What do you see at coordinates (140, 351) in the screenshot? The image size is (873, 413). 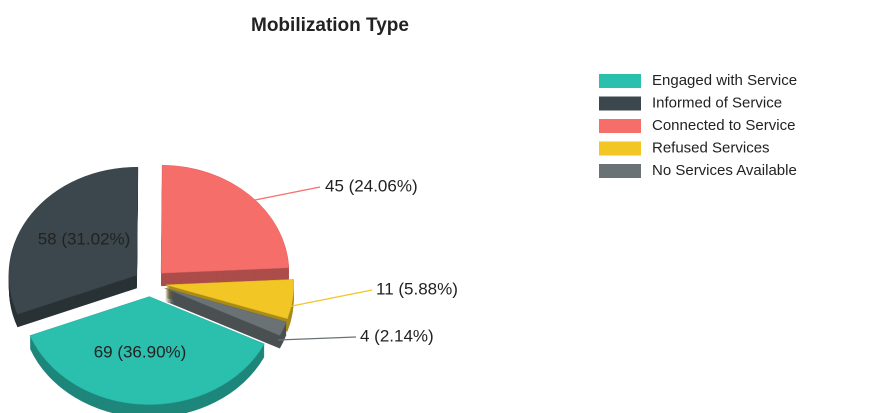 I see `data-label: 69 (36.90%)` at bounding box center [140, 351].